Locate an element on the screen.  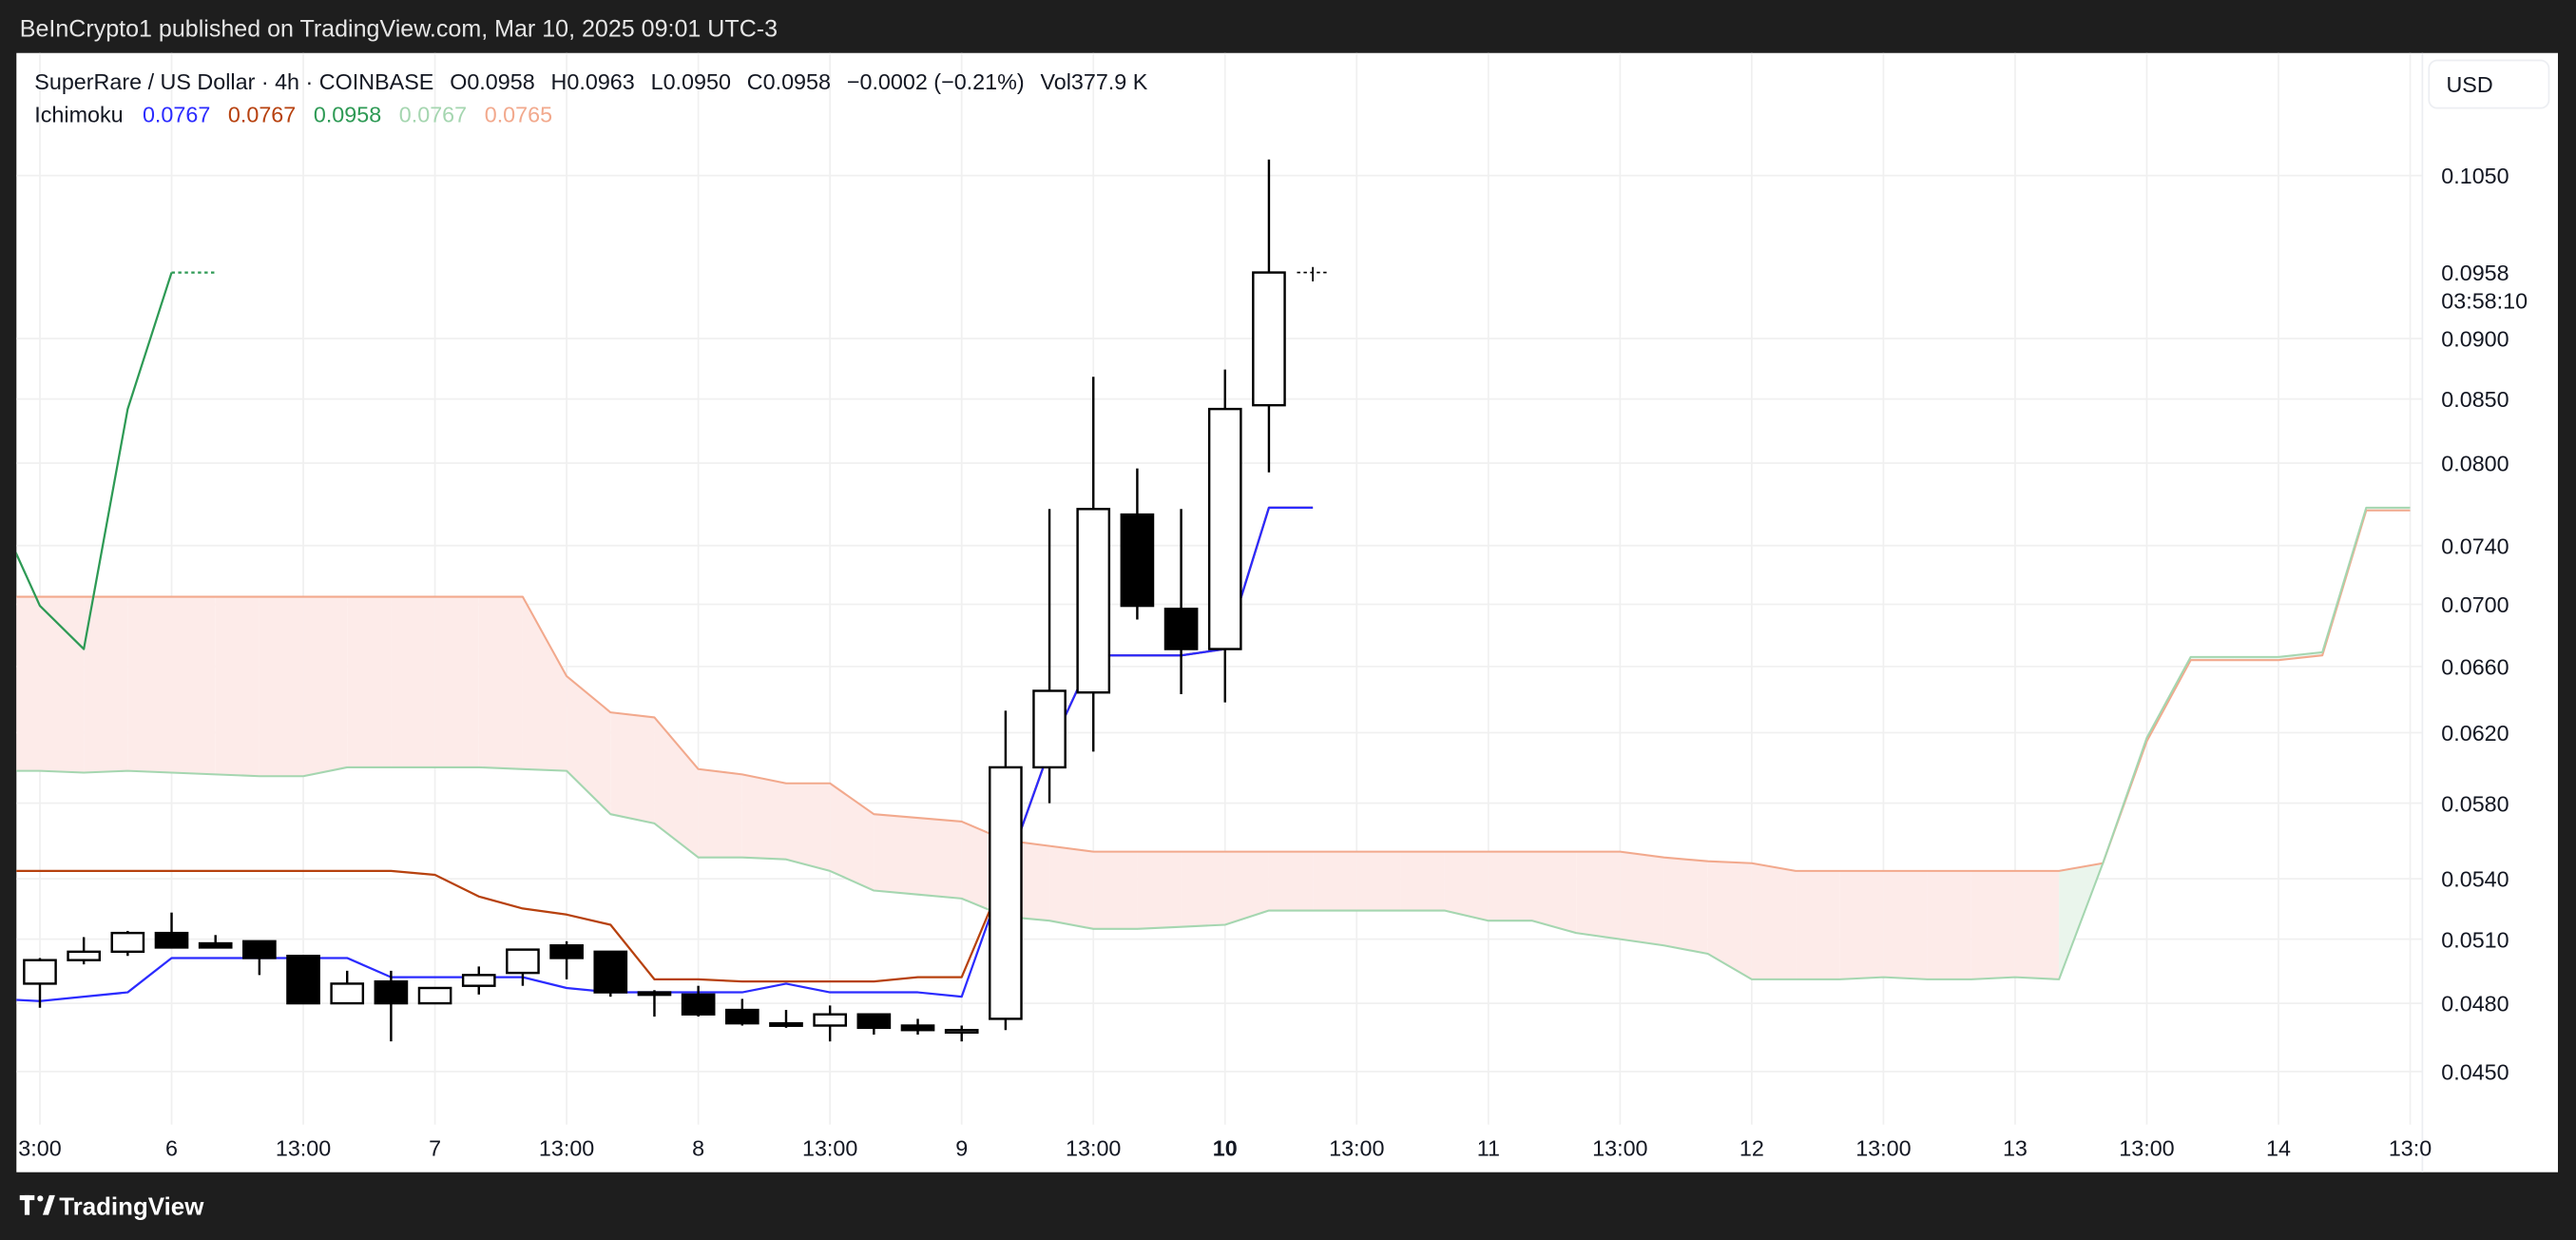
tenkan-value: 0.0767 is located at coordinates (176, 114).